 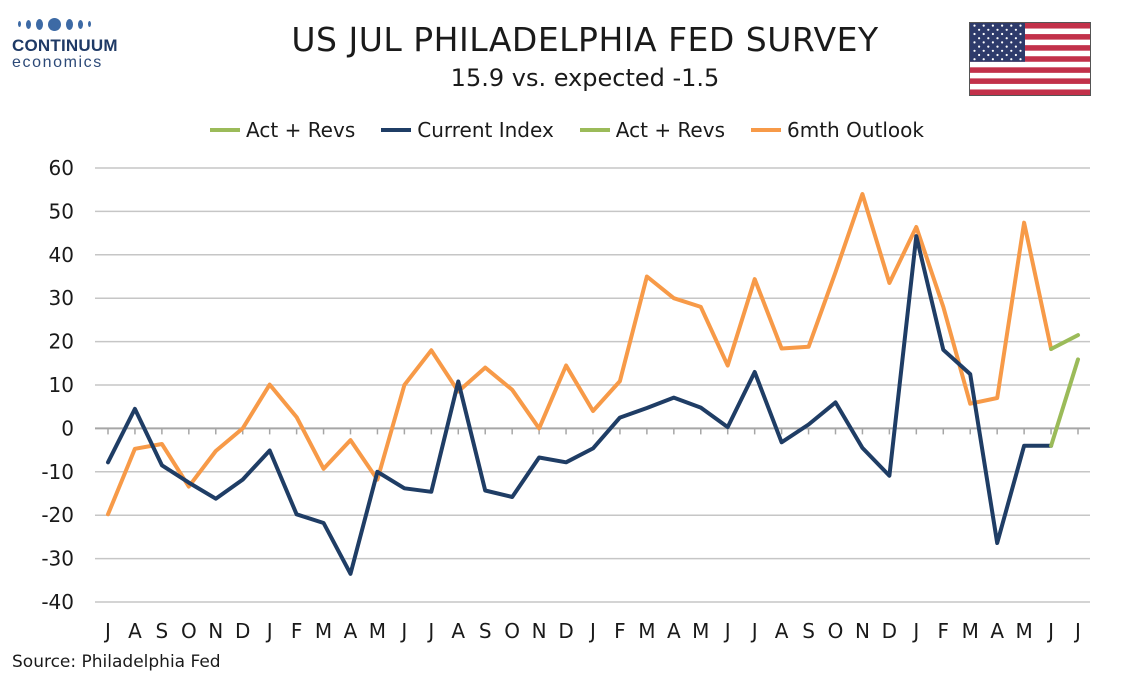 What do you see at coordinates (80, 24) in the screenshot?
I see `logo-dots-icon` at bounding box center [80, 24].